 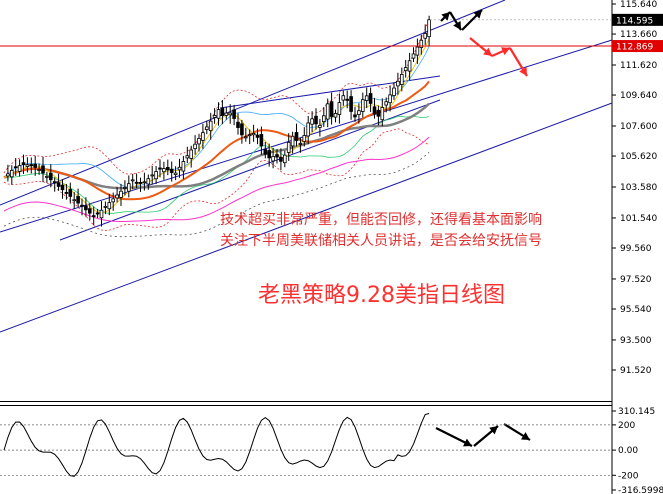 What do you see at coordinates (634, 48) in the screenshot?
I see `red-line-price-label: 112.869` at bounding box center [634, 48].